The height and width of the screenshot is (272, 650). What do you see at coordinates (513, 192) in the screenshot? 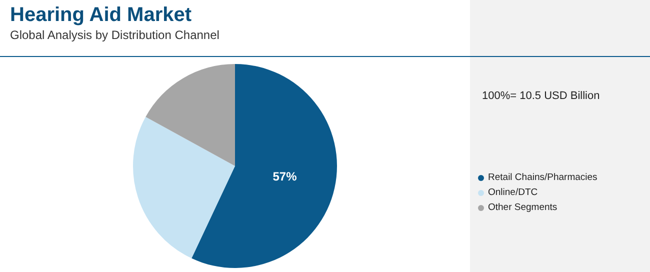
I see `legend-label: Online/DTC` at bounding box center [513, 192].